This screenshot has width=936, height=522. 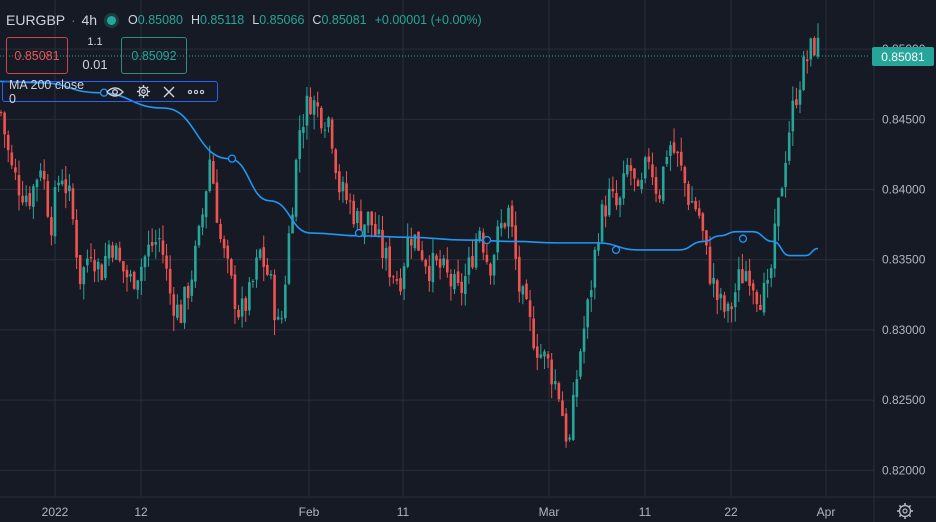 I want to click on last-price-label: 0.85081, so click(x=903, y=56).